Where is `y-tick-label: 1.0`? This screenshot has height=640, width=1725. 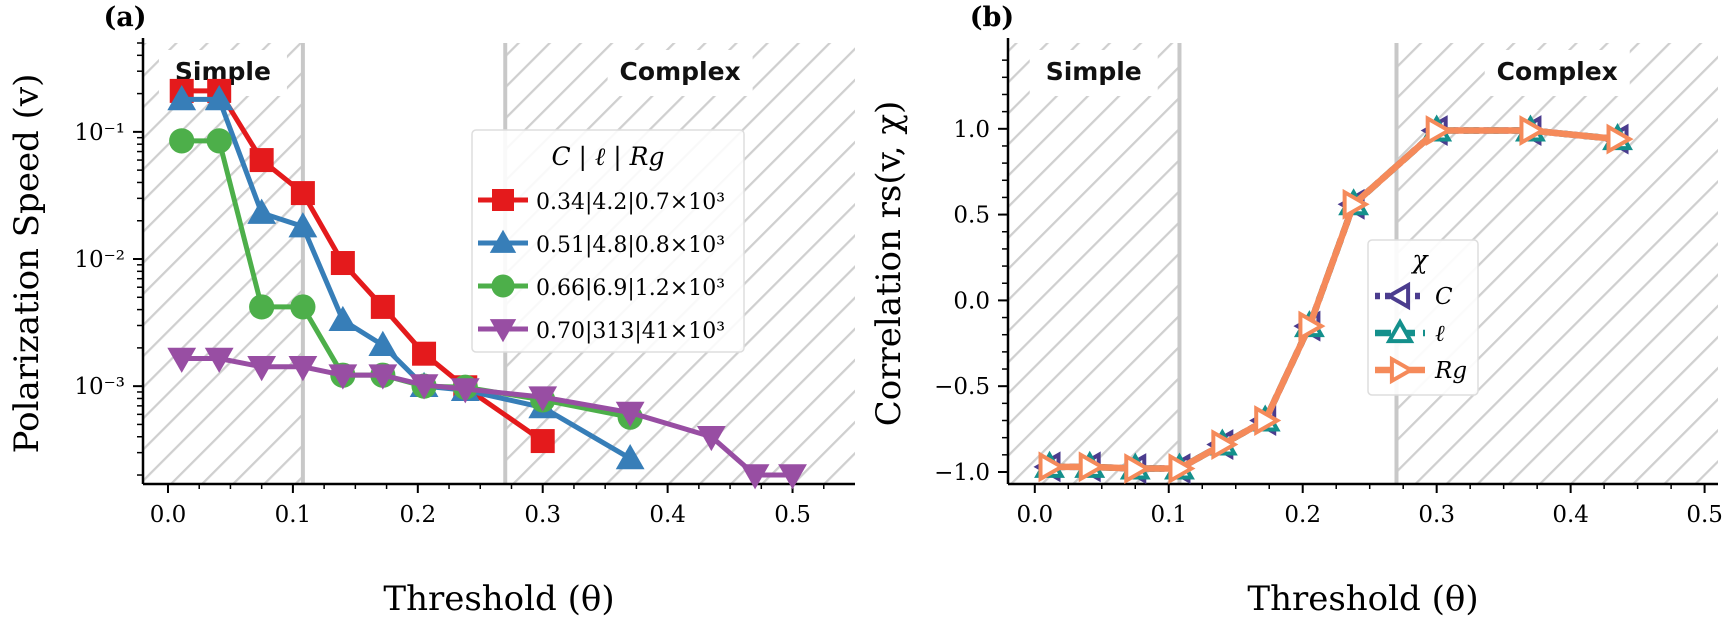 y-tick-label: 1.0 is located at coordinates (971, 130).